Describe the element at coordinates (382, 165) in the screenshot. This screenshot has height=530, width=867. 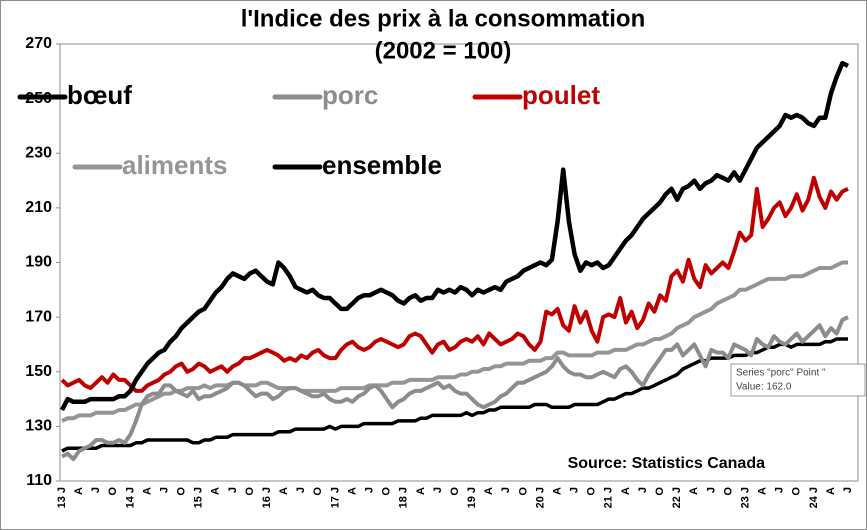
I see `legend-label: ensemble` at that location.